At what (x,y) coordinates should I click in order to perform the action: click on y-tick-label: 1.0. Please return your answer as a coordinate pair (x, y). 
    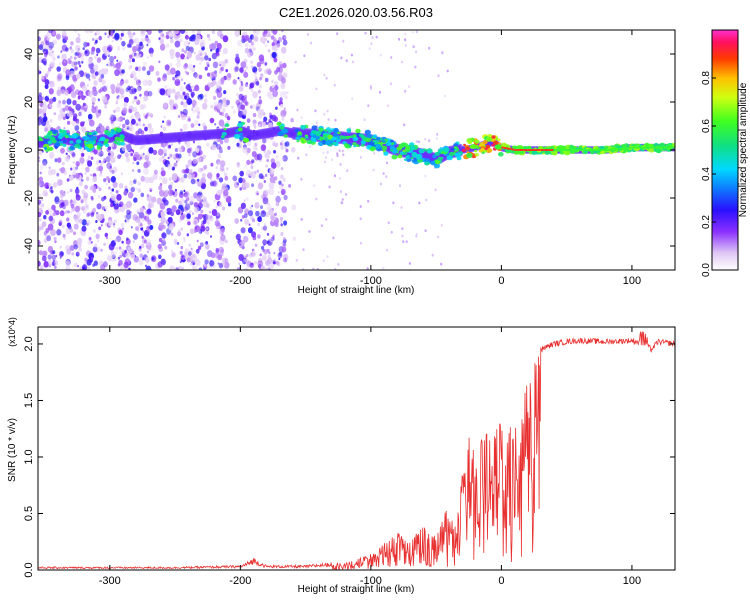
    Looking at the image, I should click on (29, 456).